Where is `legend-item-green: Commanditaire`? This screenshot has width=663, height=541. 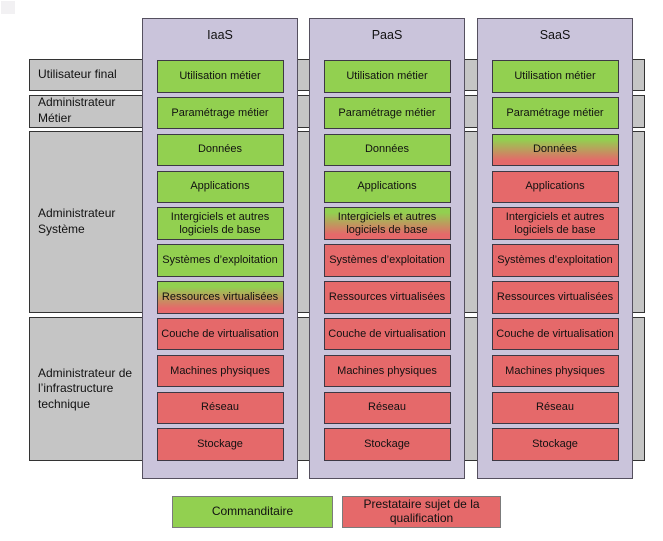 legend-item-green: Commanditaire is located at coordinates (252, 512).